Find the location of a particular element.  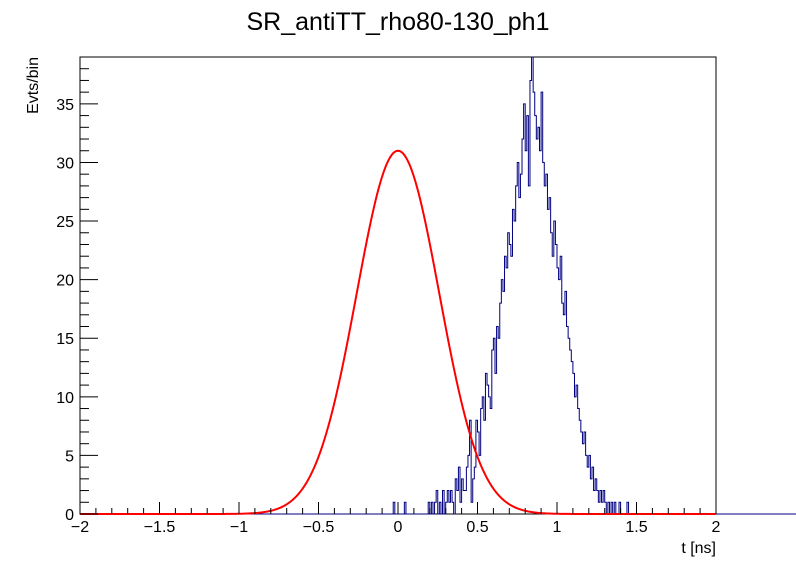

y-tick-label: 30 is located at coordinates (65, 163).